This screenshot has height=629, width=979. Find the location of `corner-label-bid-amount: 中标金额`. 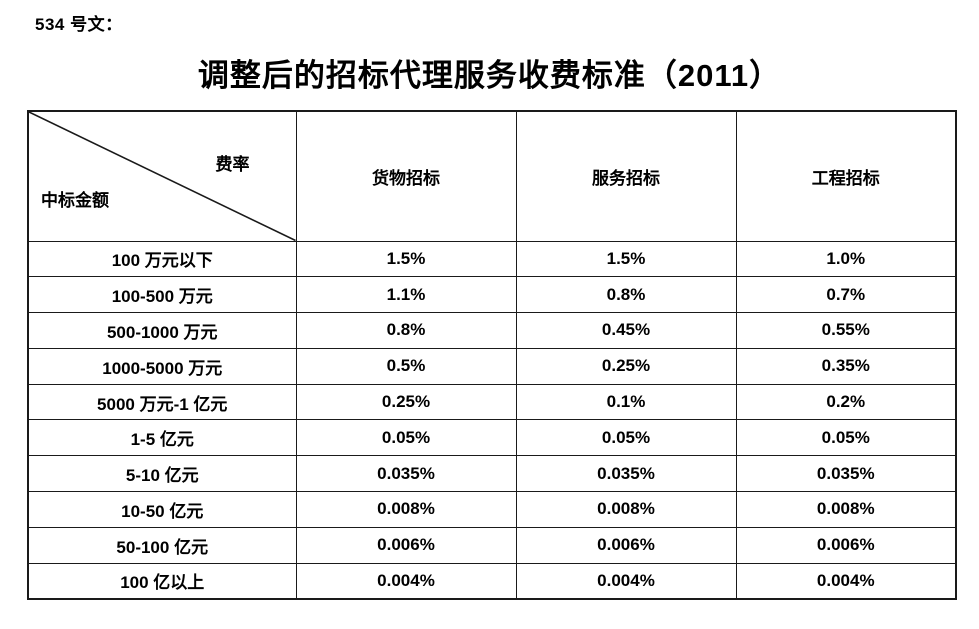

corner-label-bid-amount: 中标金额 is located at coordinates (75, 200).